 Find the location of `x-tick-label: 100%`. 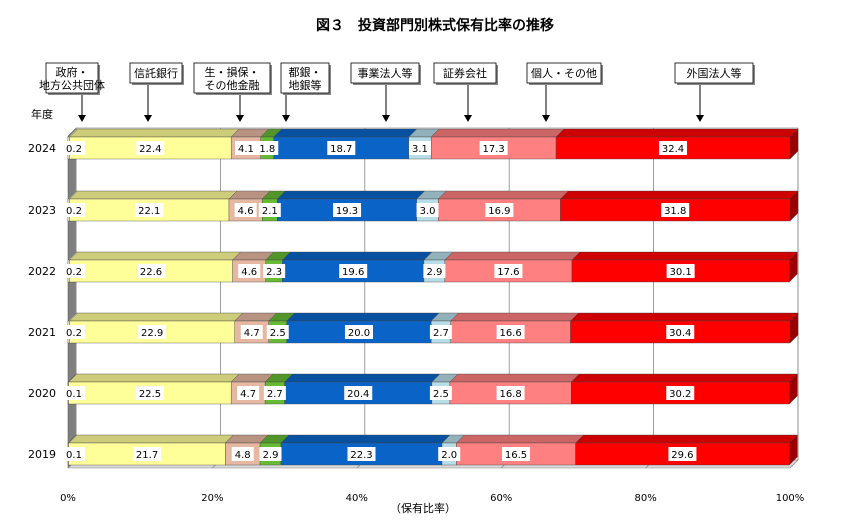

x-tick-label: 100% is located at coordinates (790, 498).